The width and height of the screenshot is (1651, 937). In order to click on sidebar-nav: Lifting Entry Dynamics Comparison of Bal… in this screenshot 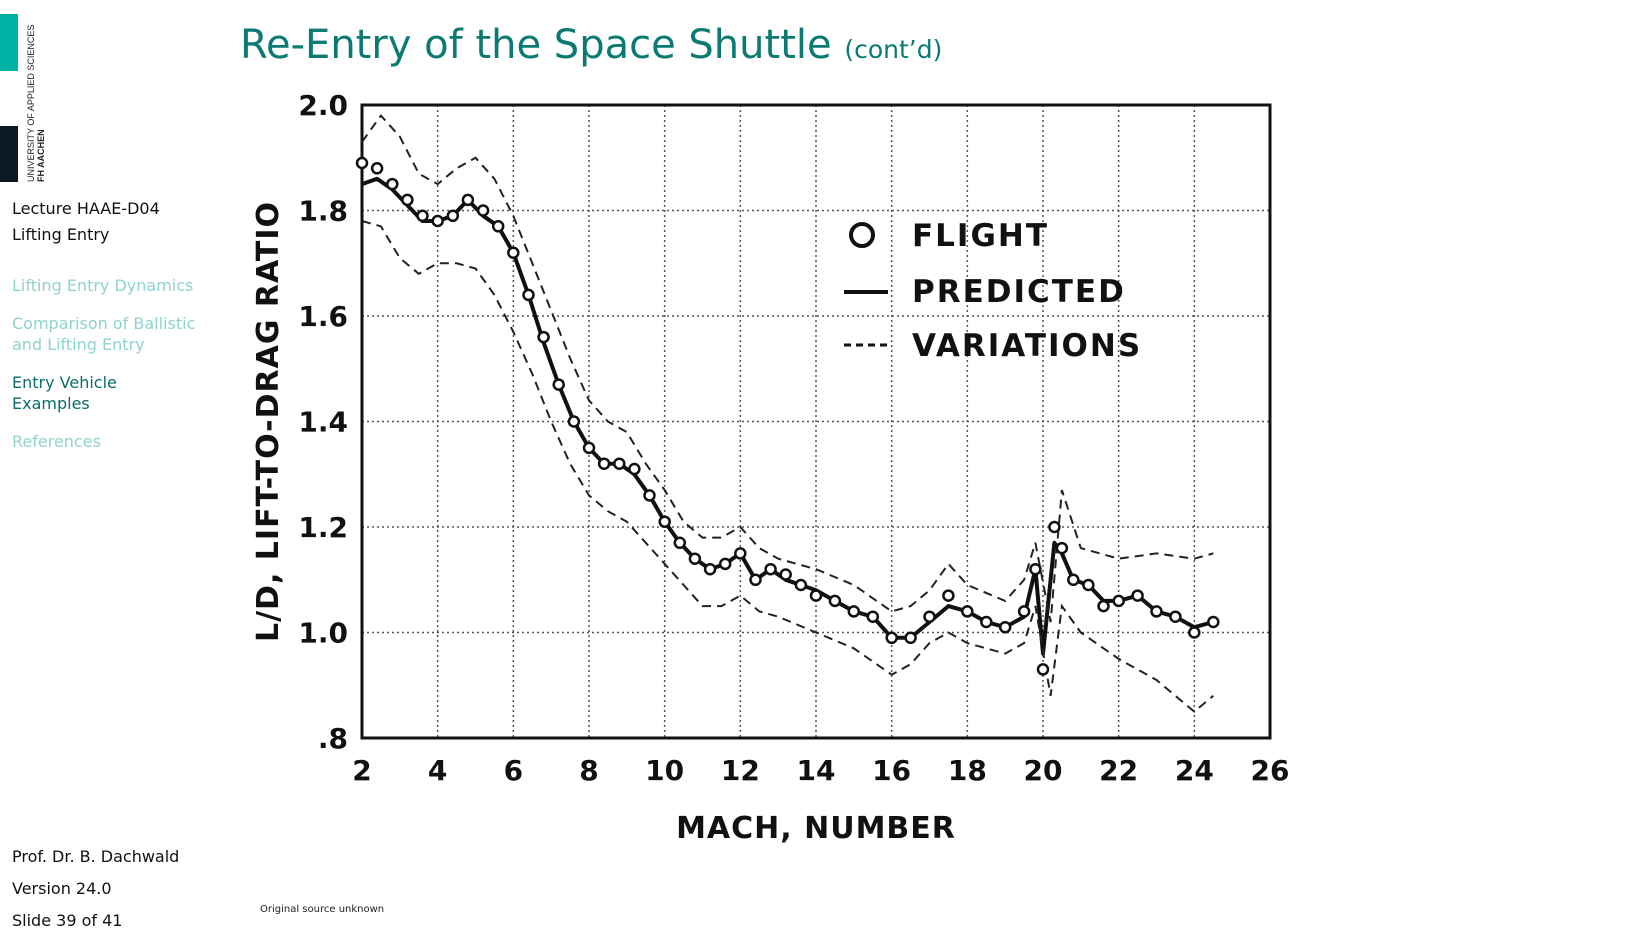, I will do `click(112, 372)`.